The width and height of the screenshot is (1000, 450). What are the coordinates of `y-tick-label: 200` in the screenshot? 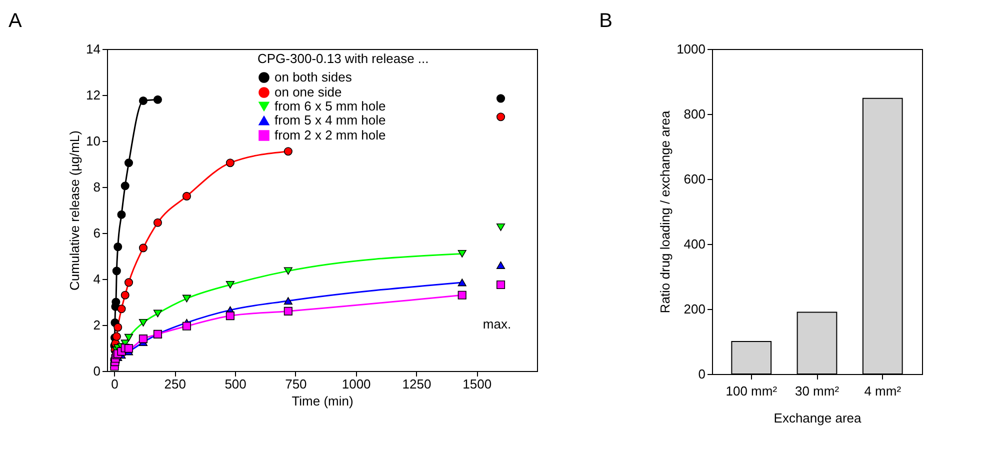 It's located at (695, 309).